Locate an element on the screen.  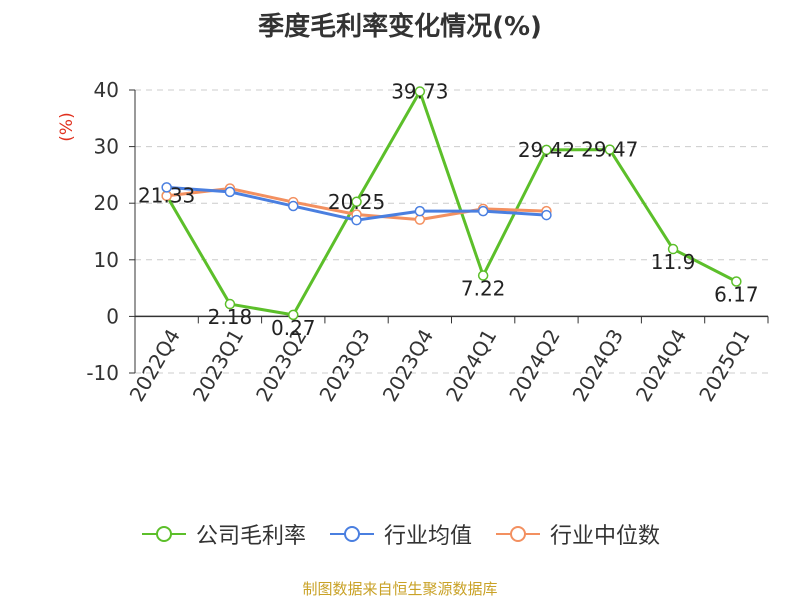
y-tick-label: 30 is located at coordinates (106, 147).